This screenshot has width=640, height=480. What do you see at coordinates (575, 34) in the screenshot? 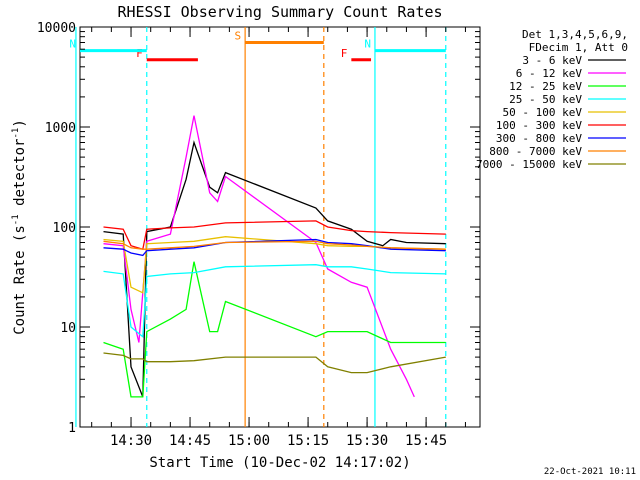
I see `legend-header: Det 1,3,4,5,6,9,` at bounding box center [575, 34].